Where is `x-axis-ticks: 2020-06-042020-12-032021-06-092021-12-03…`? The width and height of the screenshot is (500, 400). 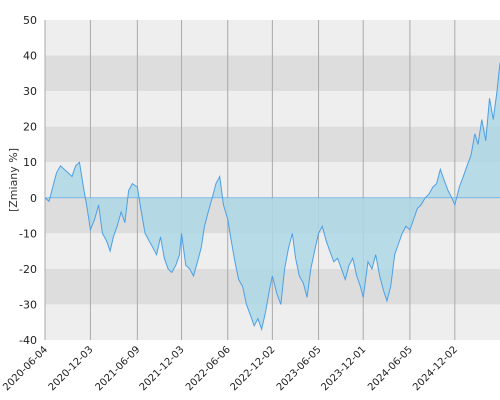
x-axis-ticks: 2020-06-042020-12-032021-06-092021-12-03… is located at coordinates (230, 368).